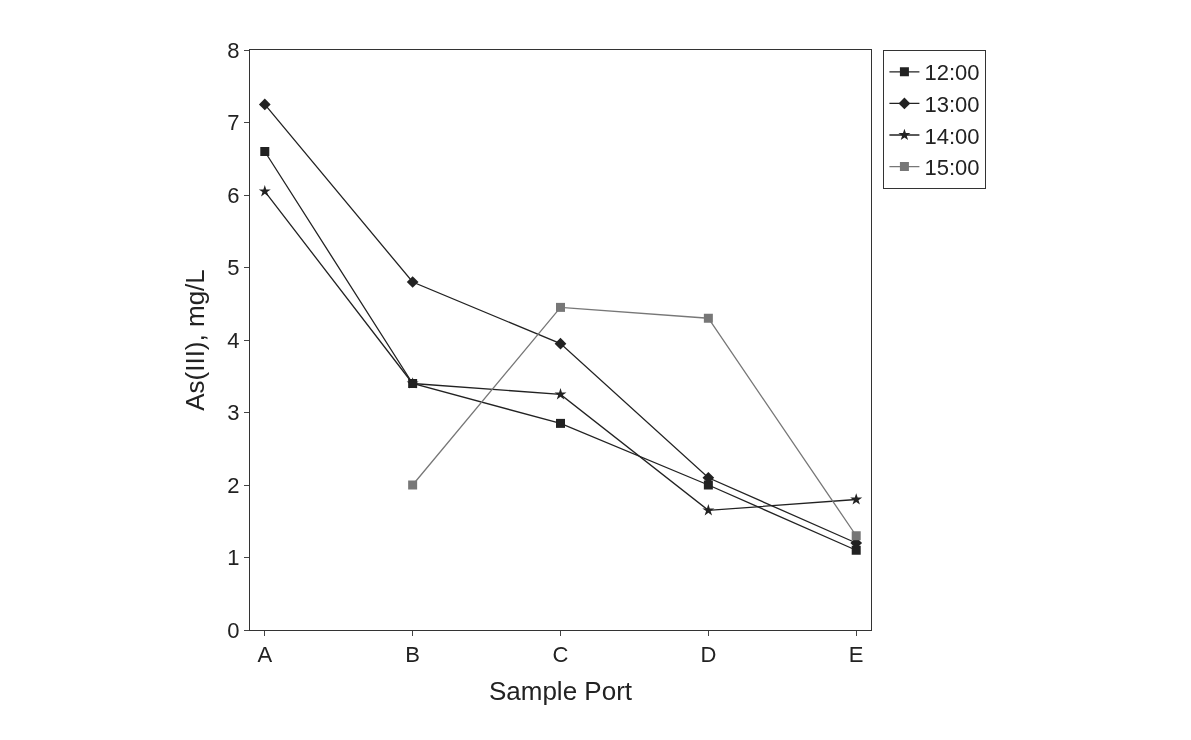 Image resolution: width=1191 pixels, height=740 pixels. I want to click on y-tick-label: 5, so click(233, 268).